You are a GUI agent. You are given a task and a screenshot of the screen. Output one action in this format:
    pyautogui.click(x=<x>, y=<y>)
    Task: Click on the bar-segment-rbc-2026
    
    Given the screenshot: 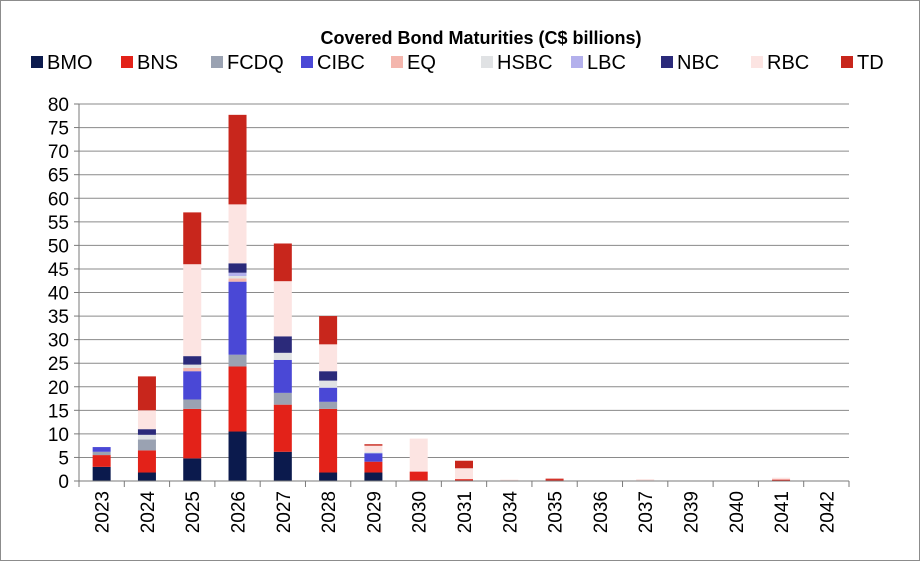 What is the action you would take?
    pyautogui.click(x=237, y=234)
    